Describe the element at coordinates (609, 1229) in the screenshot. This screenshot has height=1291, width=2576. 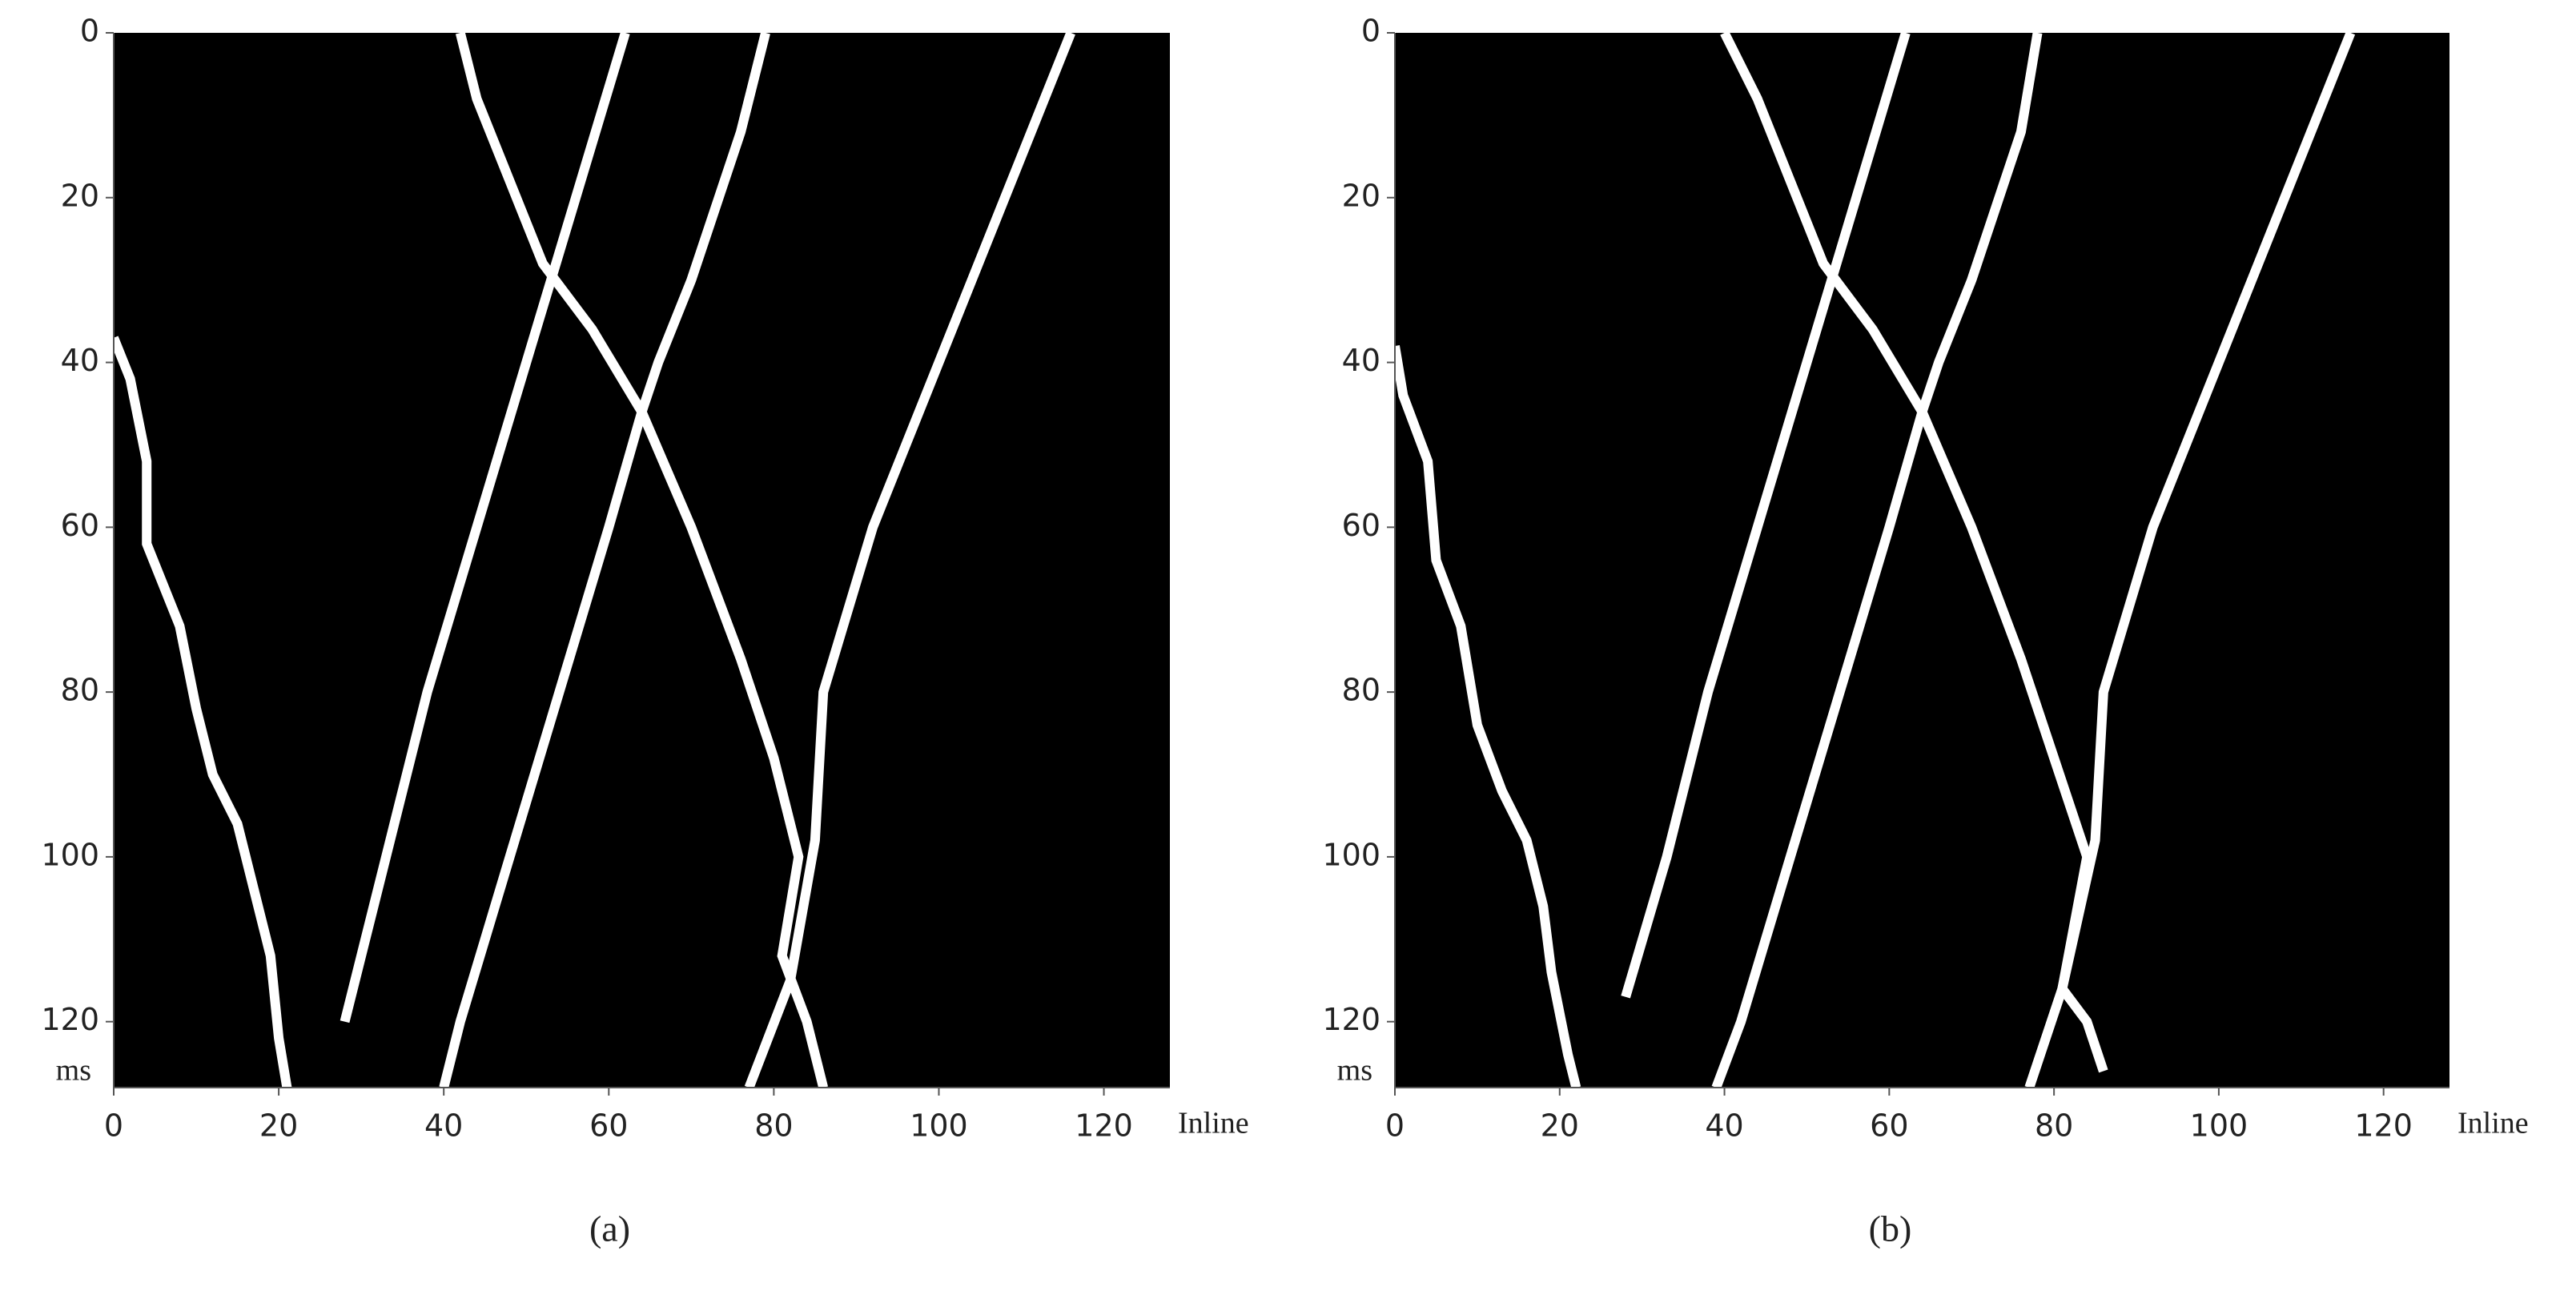
I see `caption: (a)` at that location.